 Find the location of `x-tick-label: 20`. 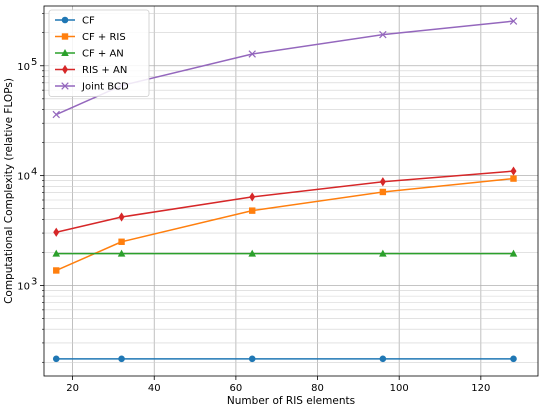

x-tick-label: 20 is located at coordinates (72, 388).